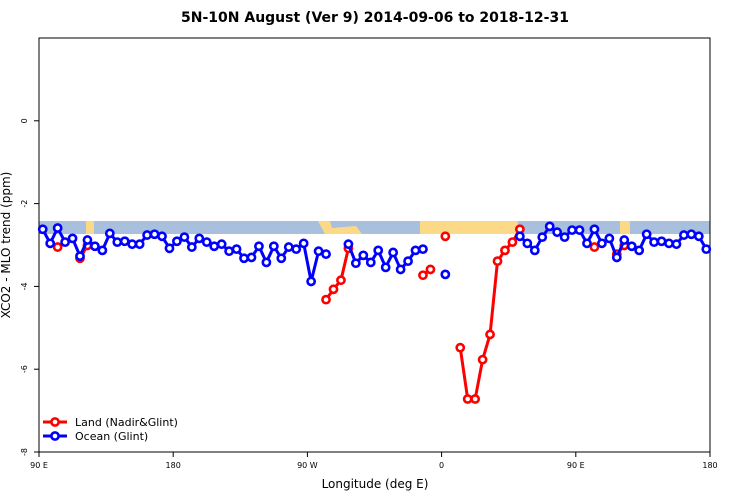 The width and height of the screenshot is (750, 504). Describe the element at coordinates (441, 465) in the screenshot. I see `x-tick-label: 0` at that location.